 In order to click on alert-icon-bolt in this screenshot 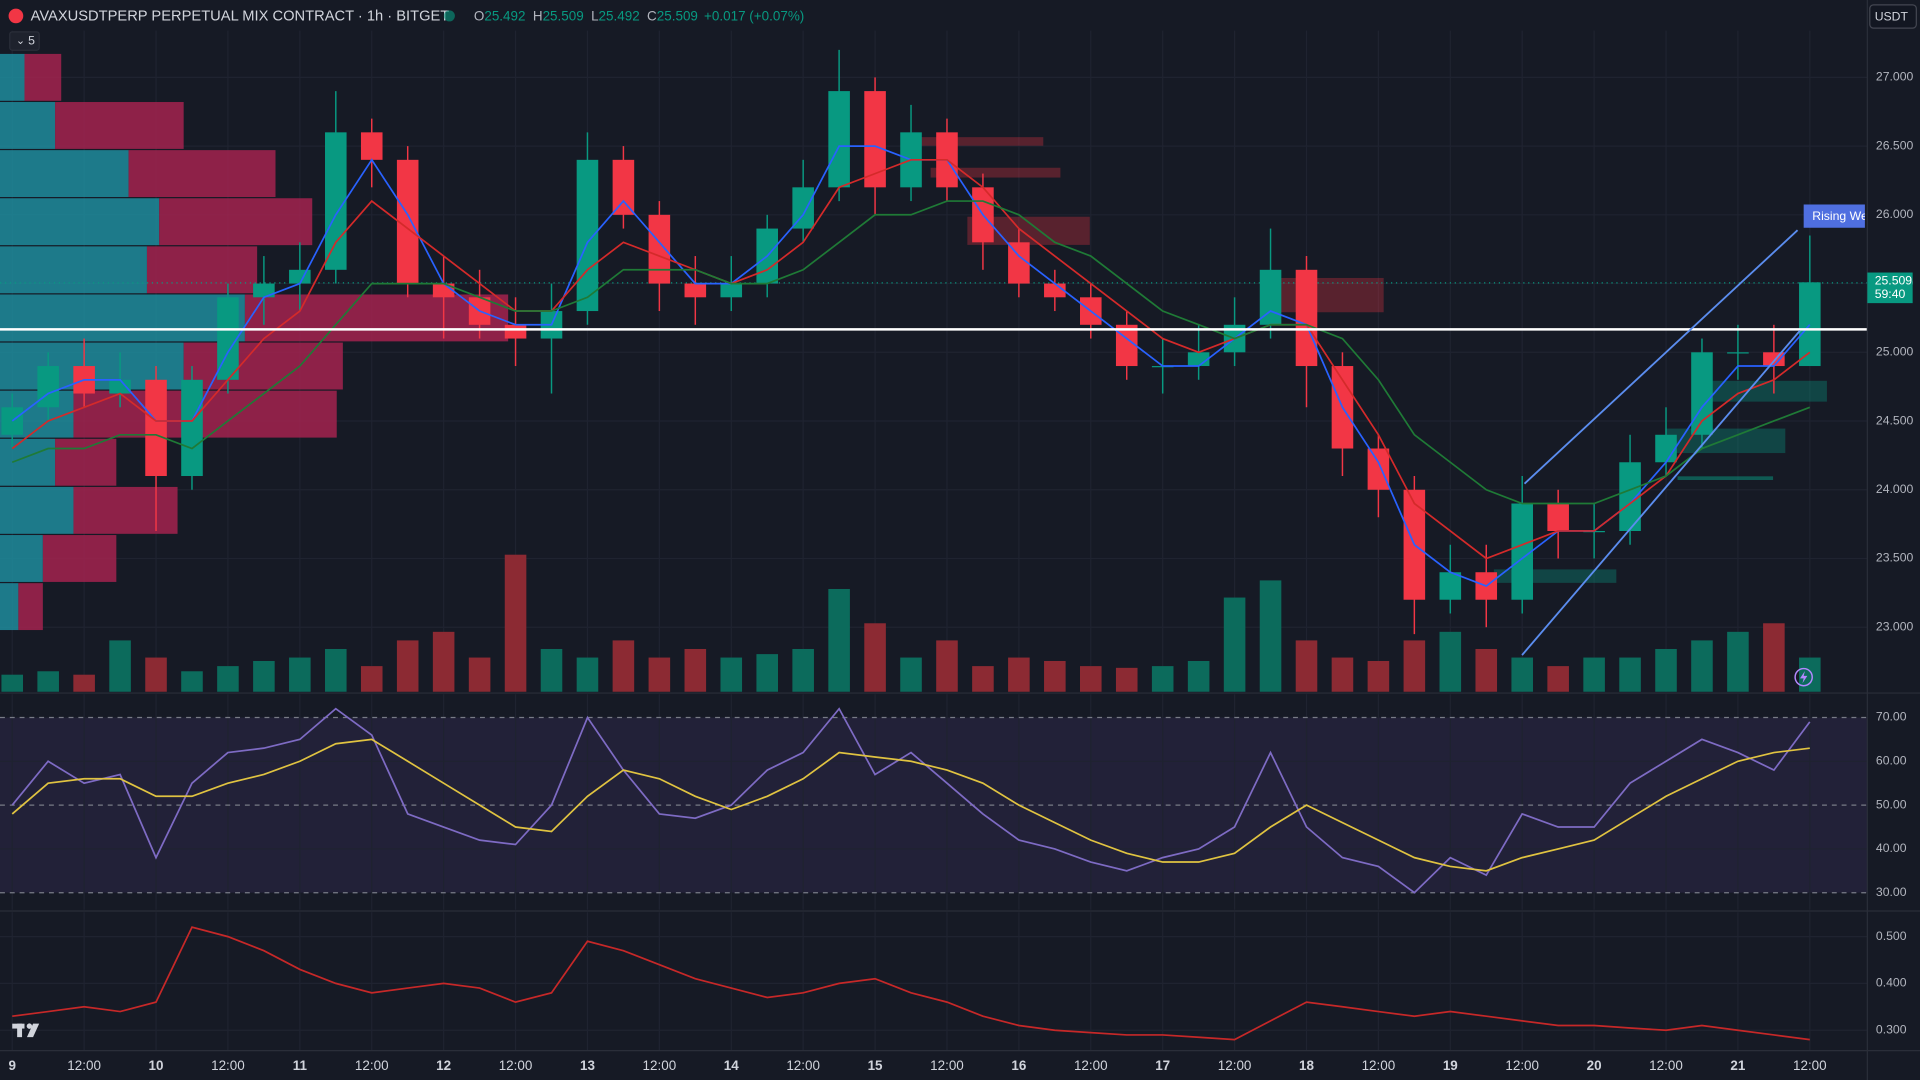, I will do `click(1804, 677)`.